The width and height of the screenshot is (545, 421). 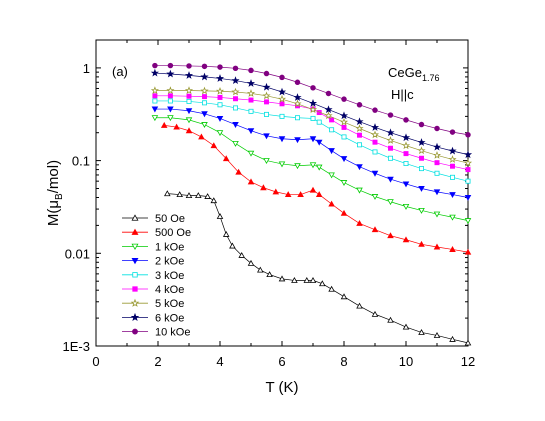 What do you see at coordinates (153, 290) in the screenshot?
I see `legend-item: 4 kOe` at bounding box center [153, 290].